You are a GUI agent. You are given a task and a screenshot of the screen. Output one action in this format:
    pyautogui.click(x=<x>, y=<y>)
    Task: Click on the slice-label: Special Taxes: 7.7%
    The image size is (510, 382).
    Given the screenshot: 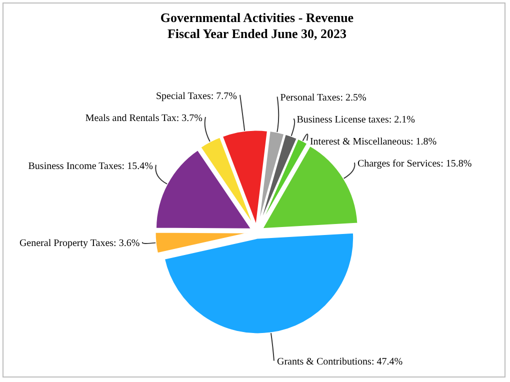 What is the action you would take?
    pyautogui.click(x=196, y=96)
    